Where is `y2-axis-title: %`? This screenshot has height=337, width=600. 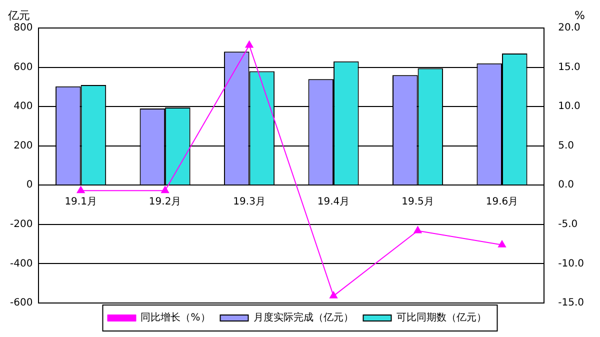
y2-axis-title: % is located at coordinates (579, 15).